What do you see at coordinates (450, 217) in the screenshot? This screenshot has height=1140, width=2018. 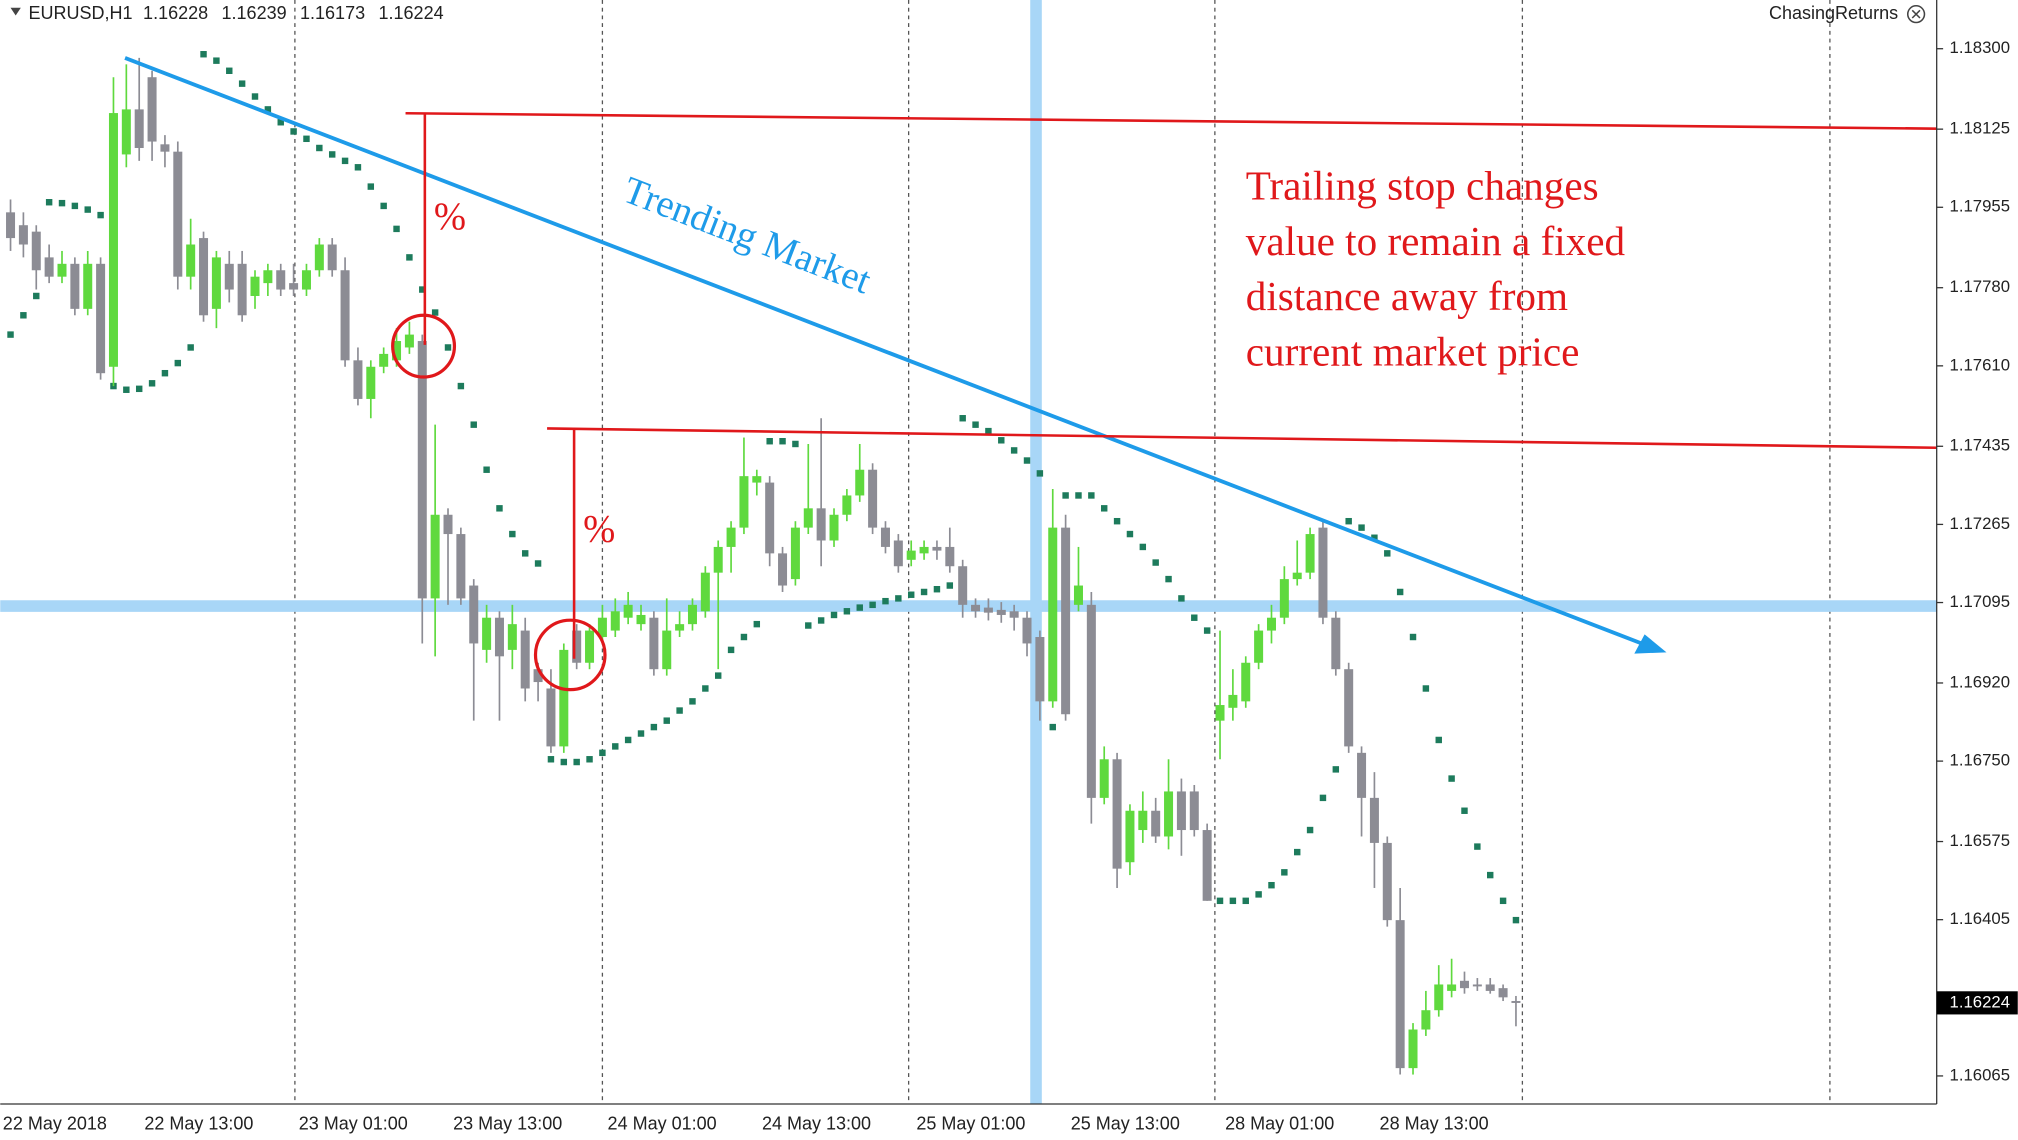 I see `percent-label: %` at bounding box center [450, 217].